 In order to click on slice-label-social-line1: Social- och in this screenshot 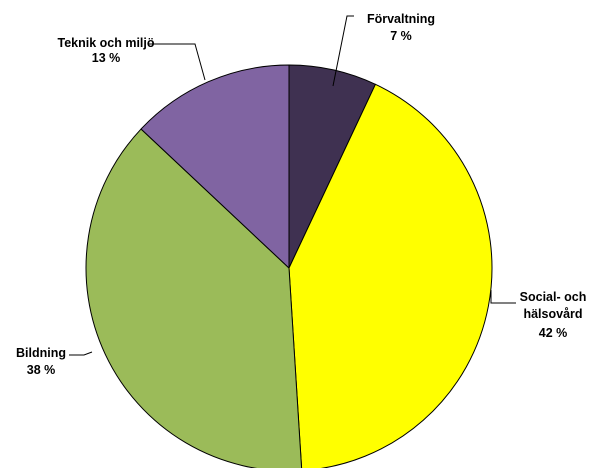, I will do `click(553, 297)`.